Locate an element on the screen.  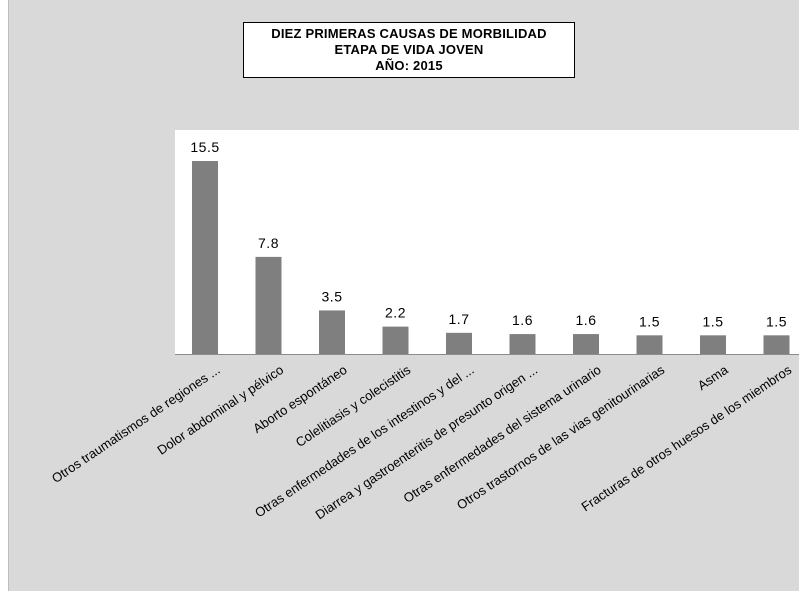
data-label-1: 15.5 is located at coordinates (204, 147).